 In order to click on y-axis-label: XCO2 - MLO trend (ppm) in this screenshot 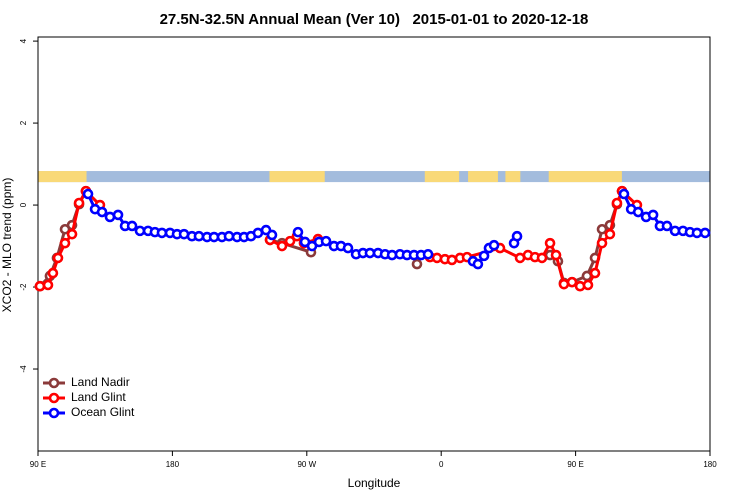, I will do `click(7, 245)`.